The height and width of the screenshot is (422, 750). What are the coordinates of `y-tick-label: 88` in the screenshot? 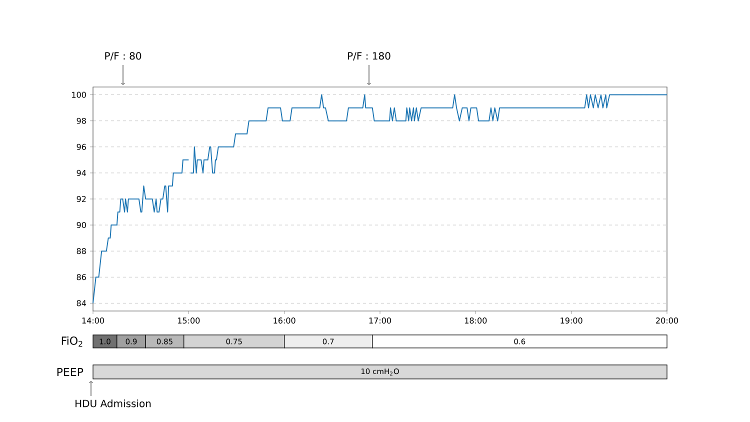 It's located at (81, 251).